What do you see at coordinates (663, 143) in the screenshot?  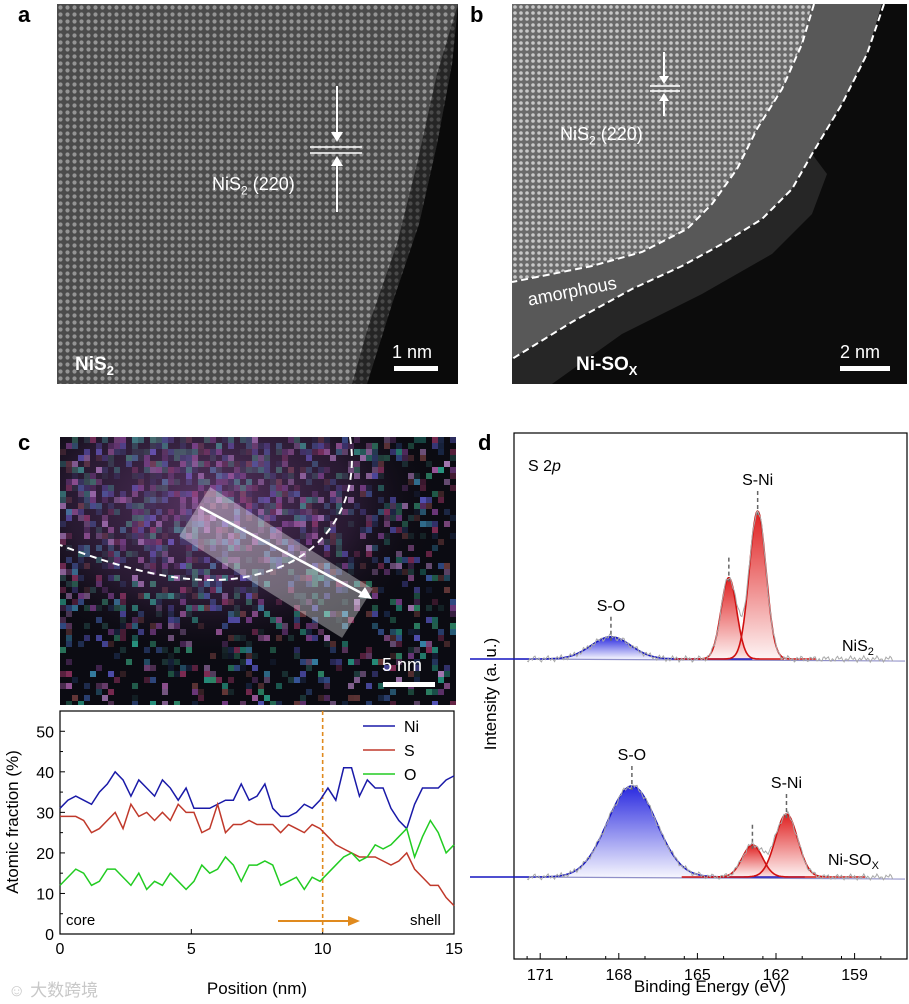 I see `inner-boundary-b` at bounding box center [663, 143].